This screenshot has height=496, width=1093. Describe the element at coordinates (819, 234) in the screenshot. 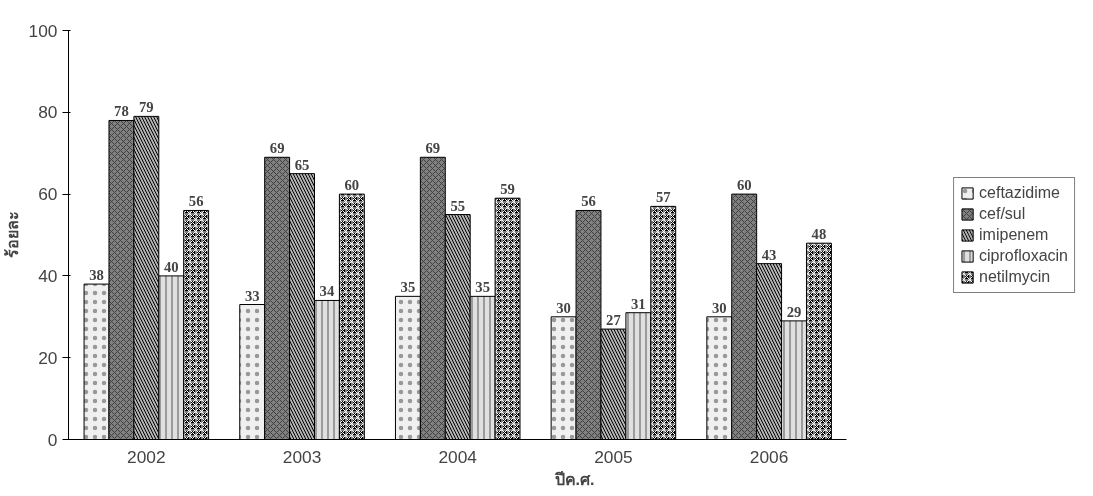

I see `data-label: 48` at that location.